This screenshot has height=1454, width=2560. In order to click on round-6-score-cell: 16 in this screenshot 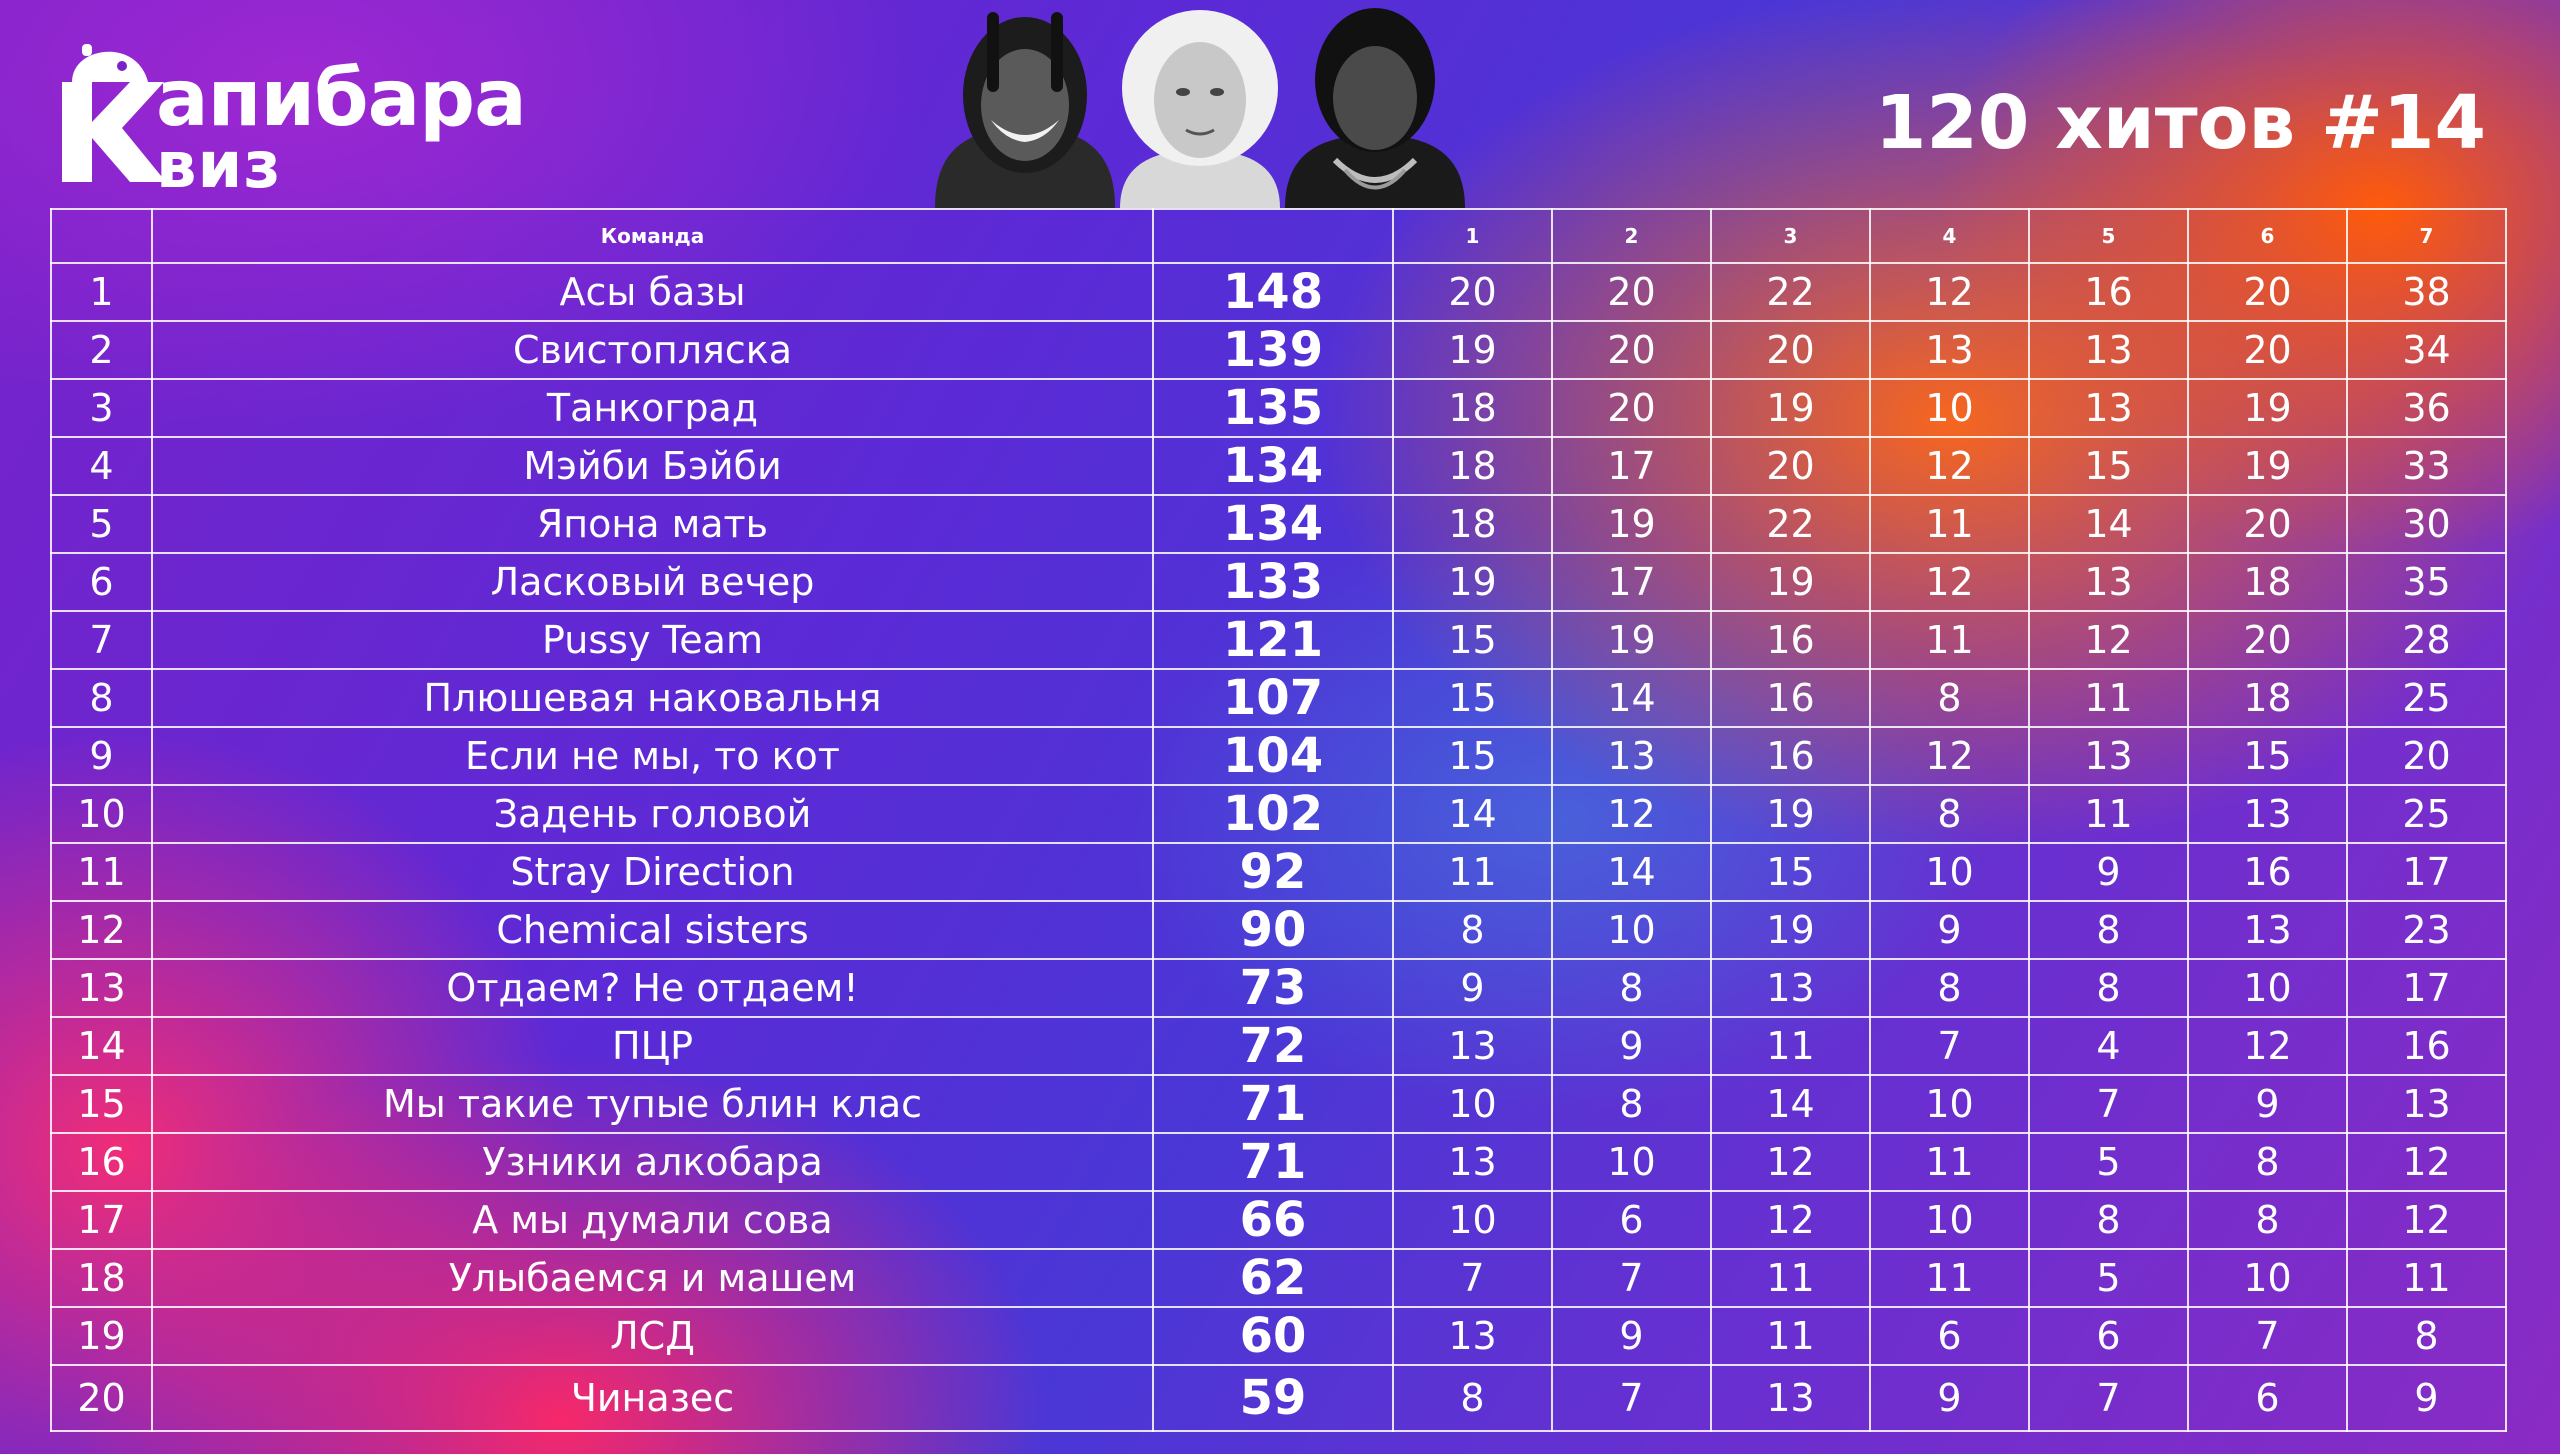, I will do `click(2267, 872)`.